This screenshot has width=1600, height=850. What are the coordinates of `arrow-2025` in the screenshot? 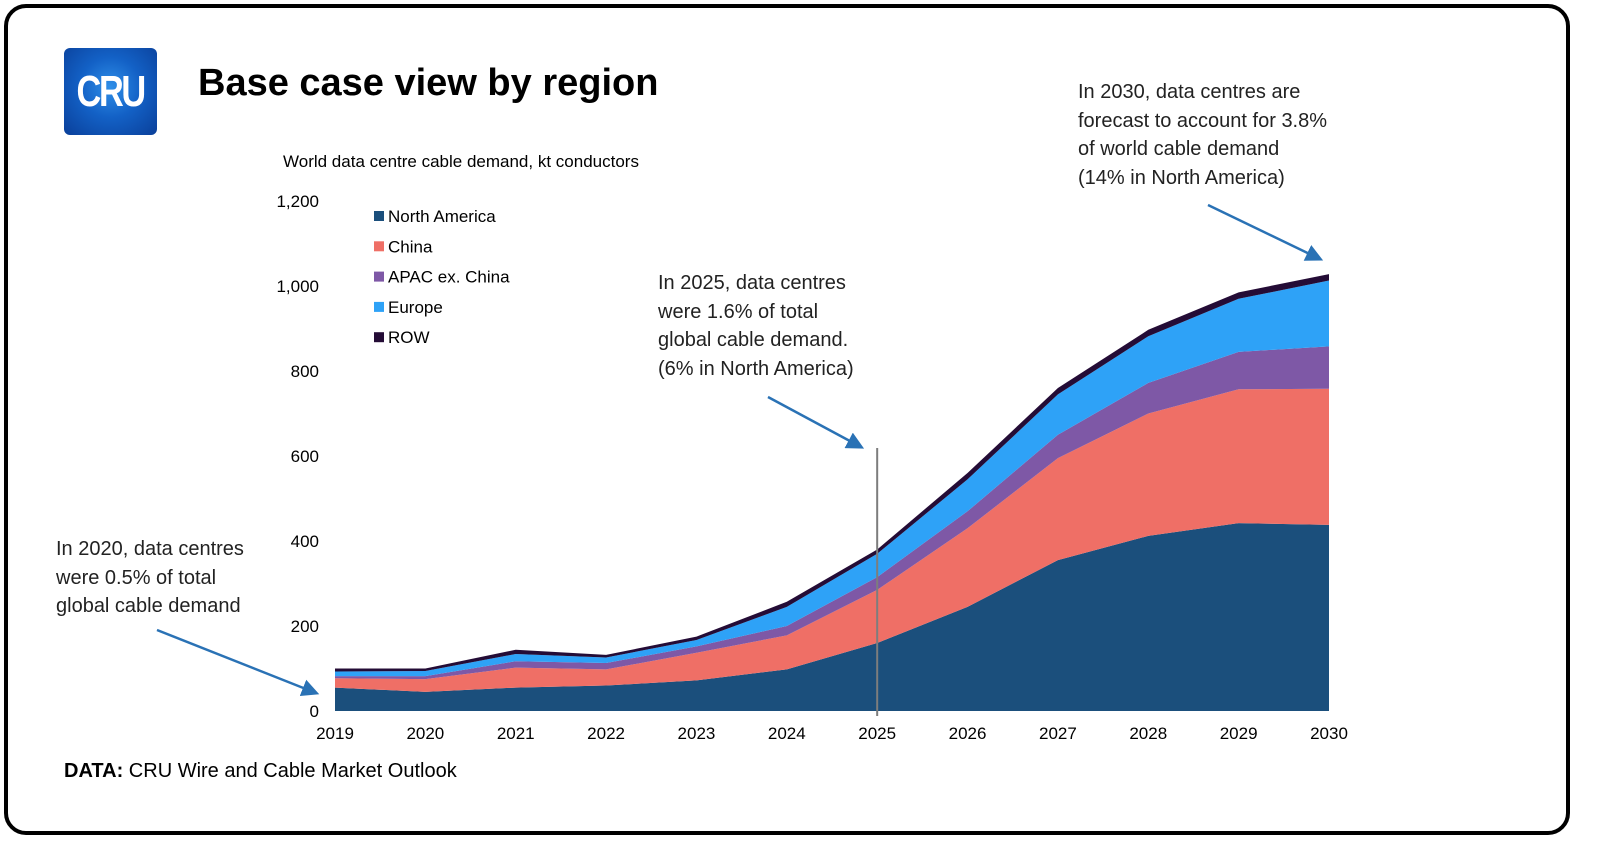 It's located at (816, 422).